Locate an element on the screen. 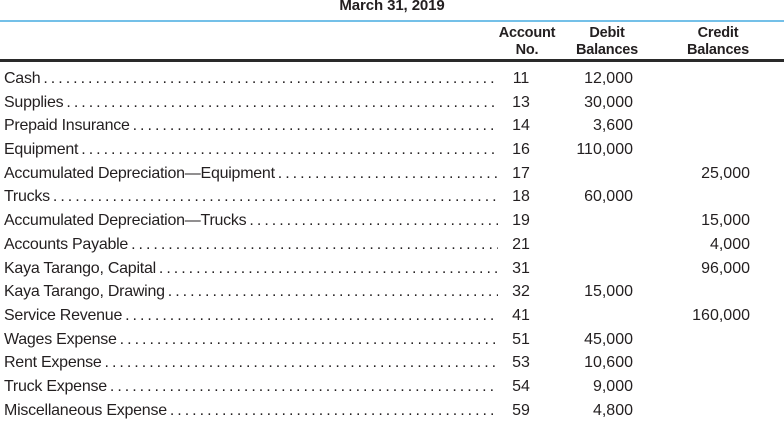 The width and height of the screenshot is (784, 422). column-header-line: Account is located at coordinates (527, 33).